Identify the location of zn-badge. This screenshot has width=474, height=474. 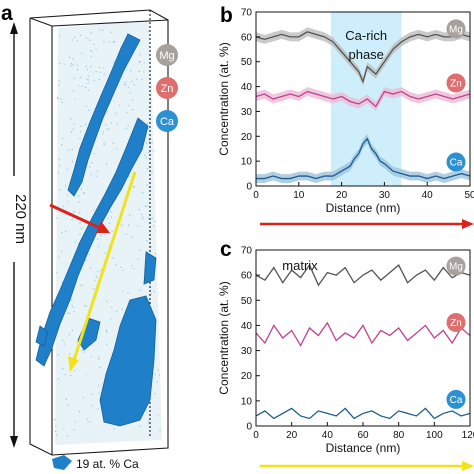
(456, 322).